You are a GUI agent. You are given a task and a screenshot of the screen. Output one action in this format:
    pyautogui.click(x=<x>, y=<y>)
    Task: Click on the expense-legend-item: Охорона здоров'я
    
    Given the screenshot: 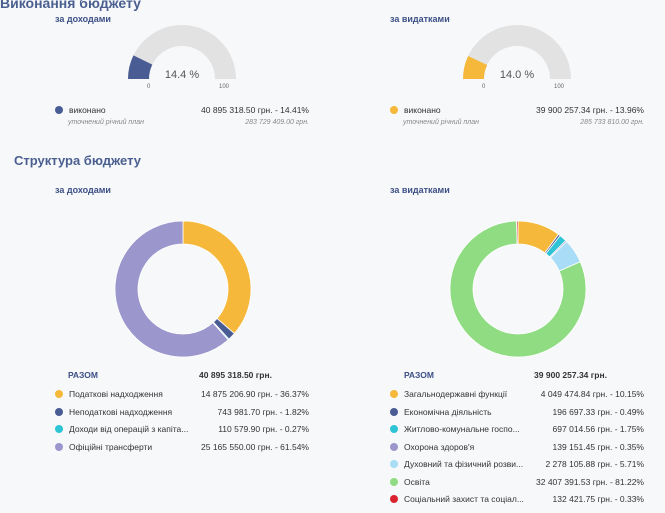 What is the action you would take?
    pyautogui.click(x=432, y=447)
    